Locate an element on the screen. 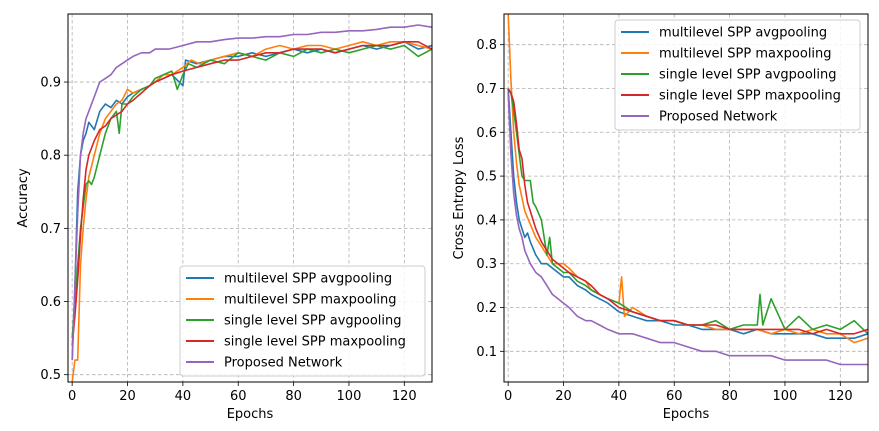 The image size is (879, 431). accuracy-legend-entry: multilevel SPP avgpooling is located at coordinates (308, 279).